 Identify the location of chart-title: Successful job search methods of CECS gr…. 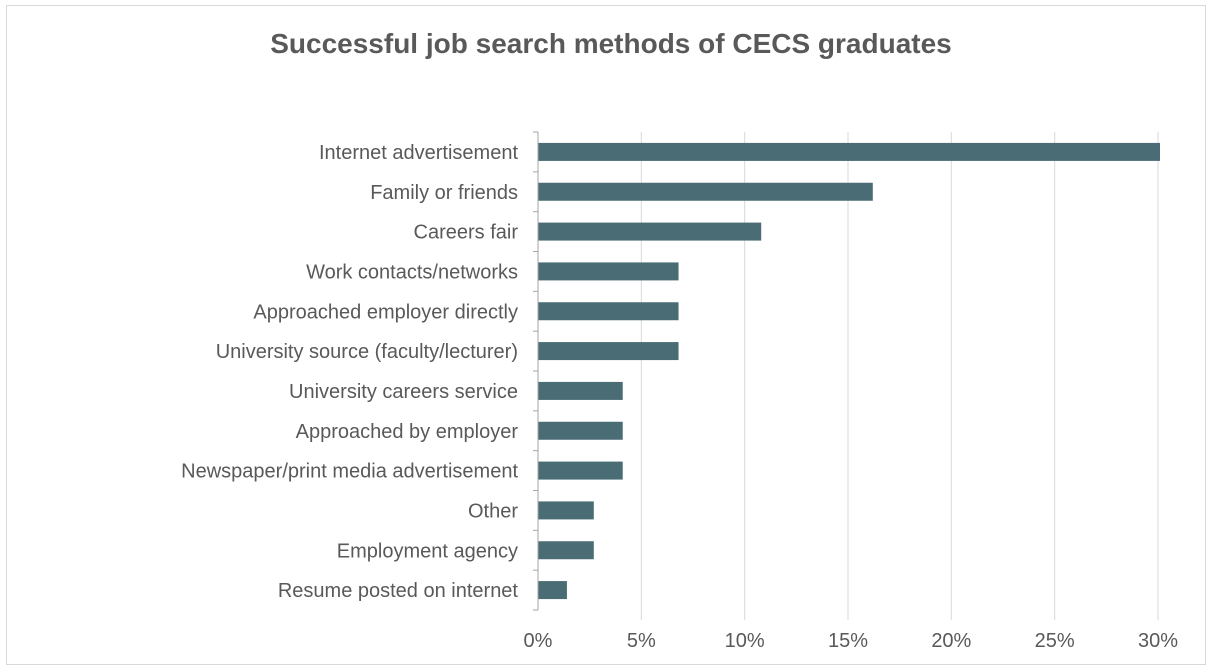
(611, 43).